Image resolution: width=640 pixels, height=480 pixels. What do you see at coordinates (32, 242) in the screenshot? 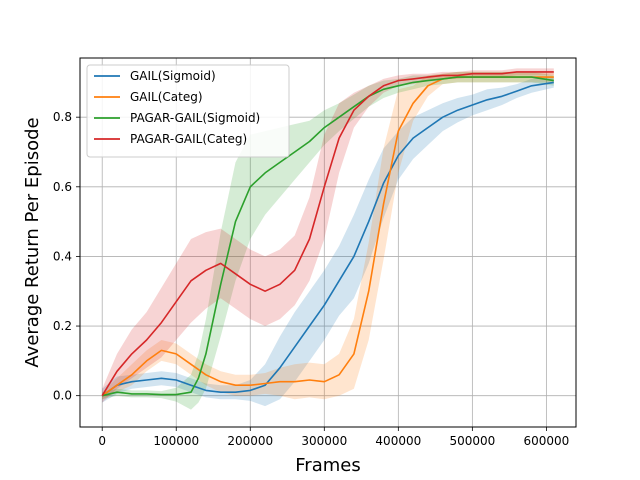
I see `y-axis-label: Average Return Per Episode` at bounding box center [32, 242].